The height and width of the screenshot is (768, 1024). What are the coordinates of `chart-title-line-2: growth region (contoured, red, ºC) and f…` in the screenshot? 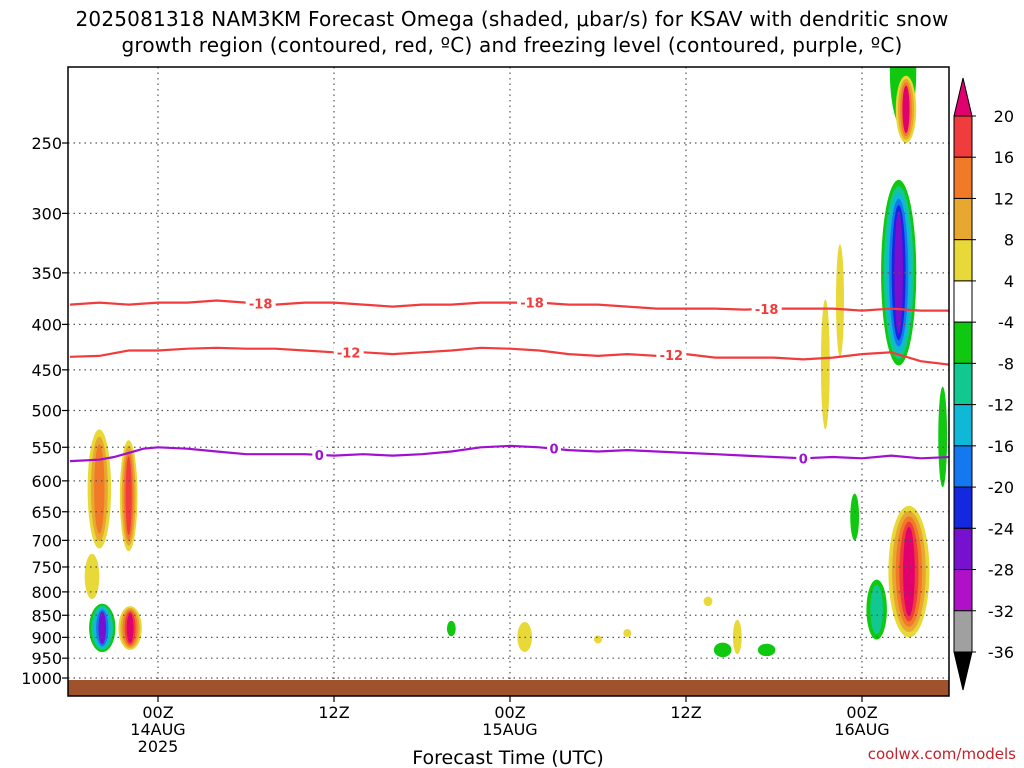 It's located at (512, 45).